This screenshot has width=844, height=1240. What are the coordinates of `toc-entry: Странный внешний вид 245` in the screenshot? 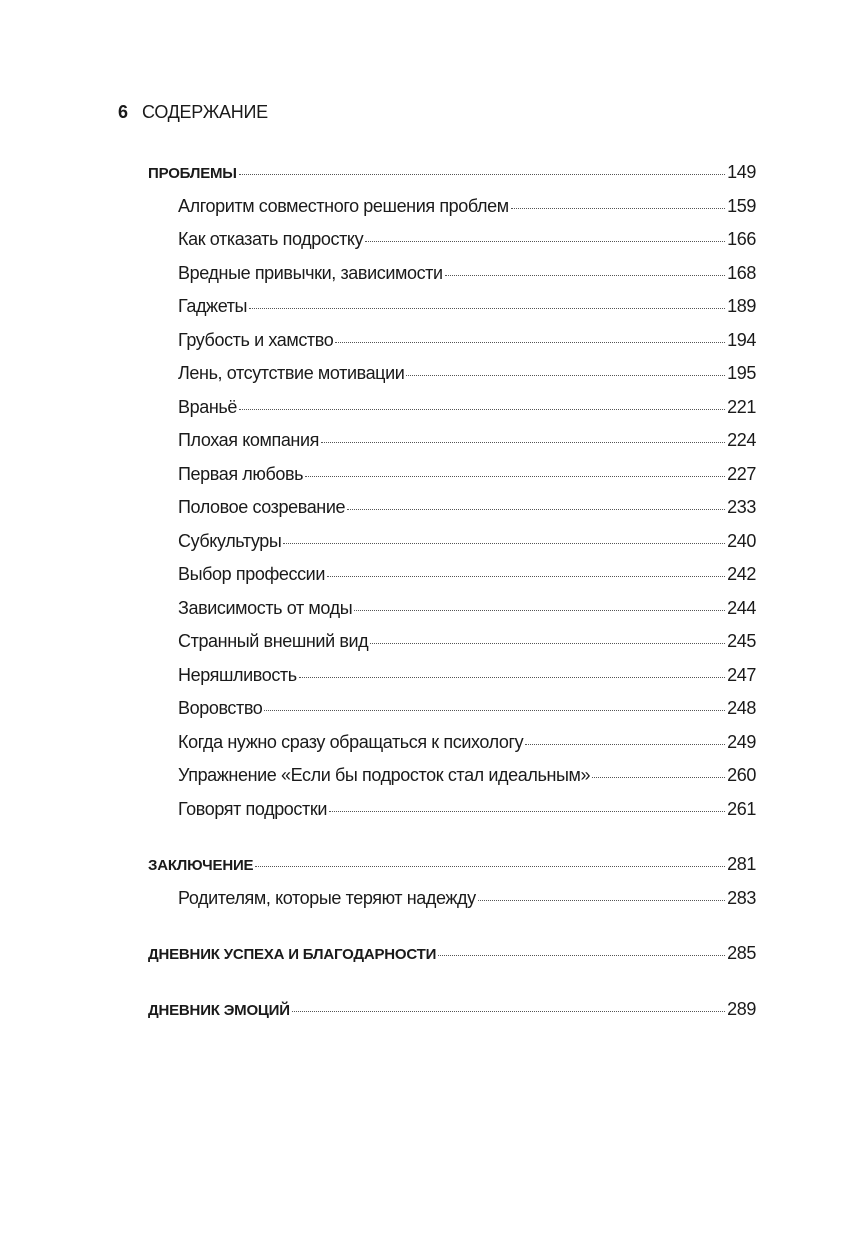 It's located at (452, 648).